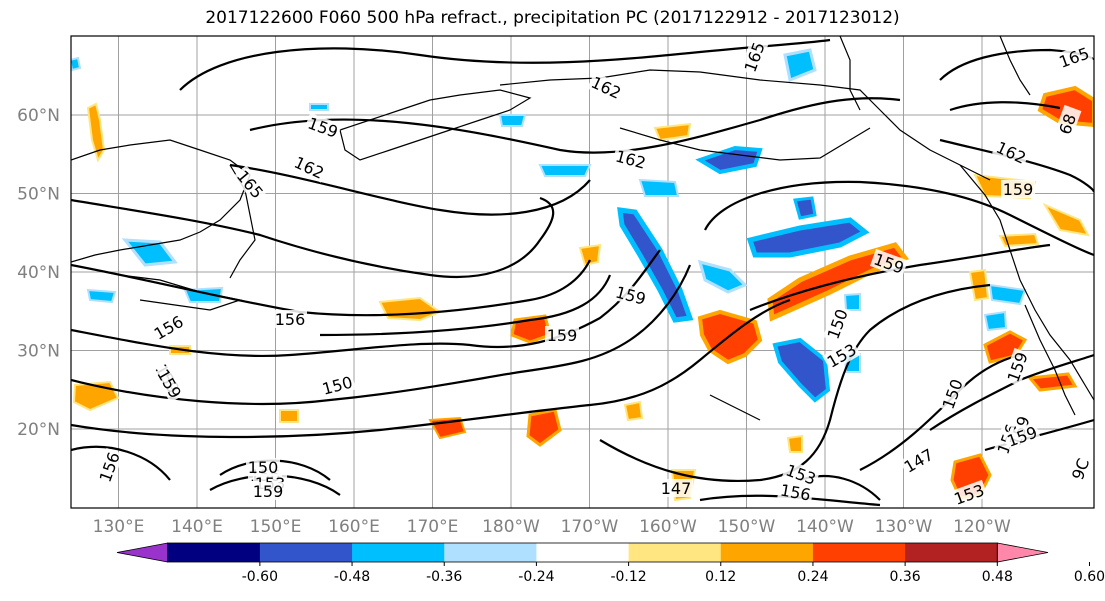 Image resolution: width=1105 pixels, height=601 pixels. I want to click on contour-label-group: 156, so click(290, 319).